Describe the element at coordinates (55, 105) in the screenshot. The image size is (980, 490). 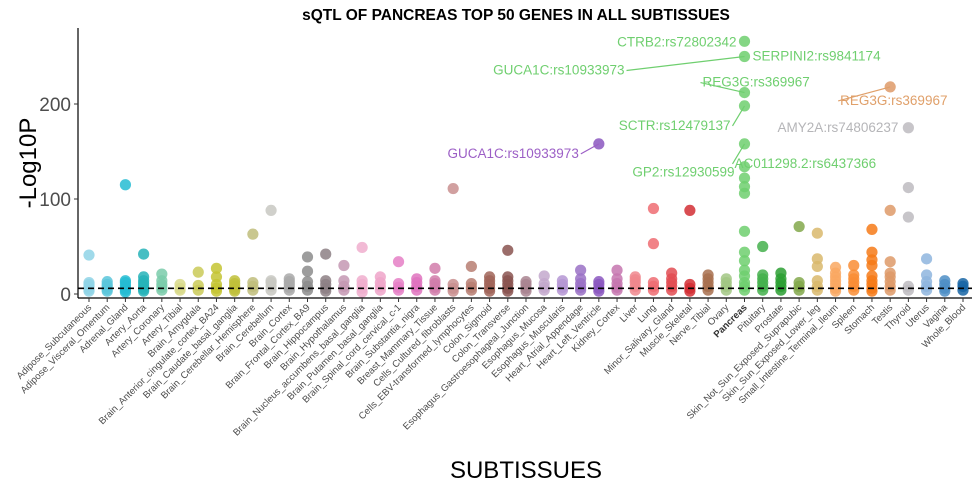
I see `y-tick-label: 200` at that location.